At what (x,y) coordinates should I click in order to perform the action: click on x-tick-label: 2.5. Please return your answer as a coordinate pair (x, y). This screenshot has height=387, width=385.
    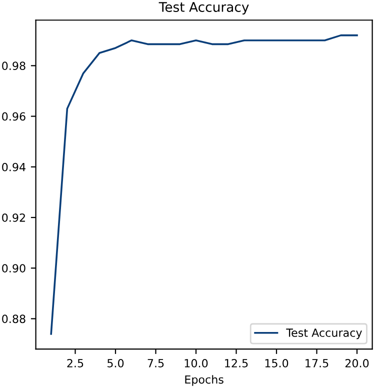
    Looking at the image, I should click on (75, 363).